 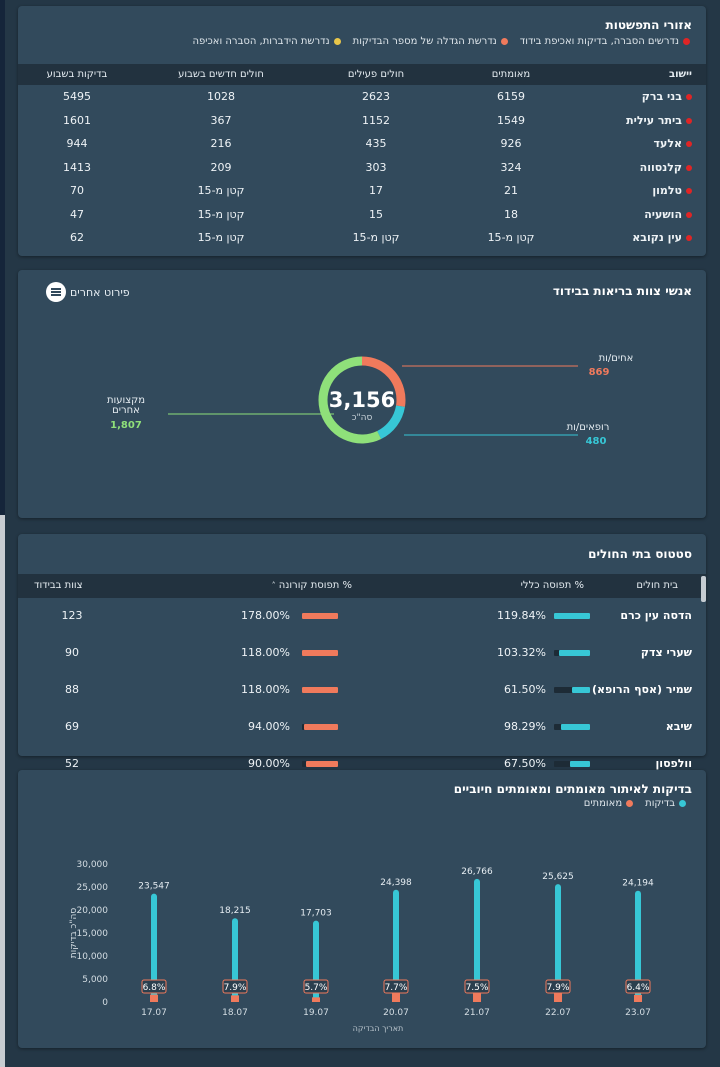 I want to click on corona-value: 178.00%, so click(x=265, y=615).